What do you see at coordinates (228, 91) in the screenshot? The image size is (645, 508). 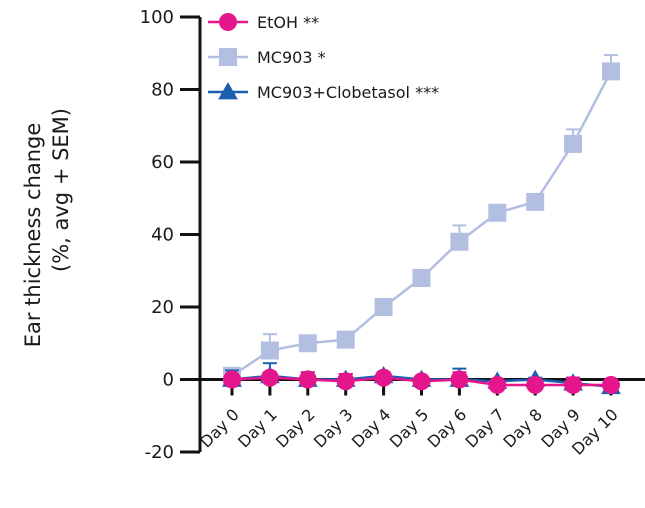 I see `data-point-triangle` at bounding box center [228, 91].